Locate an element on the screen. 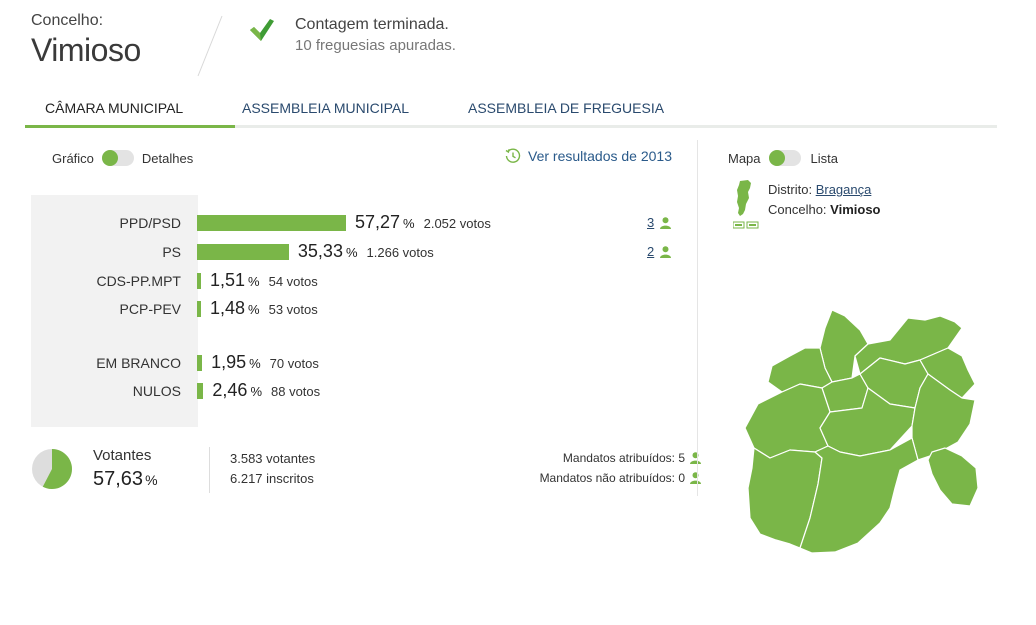  mandates-assigned-label: Mandatos atribuídos: 5 is located at coordinates (623, 458).